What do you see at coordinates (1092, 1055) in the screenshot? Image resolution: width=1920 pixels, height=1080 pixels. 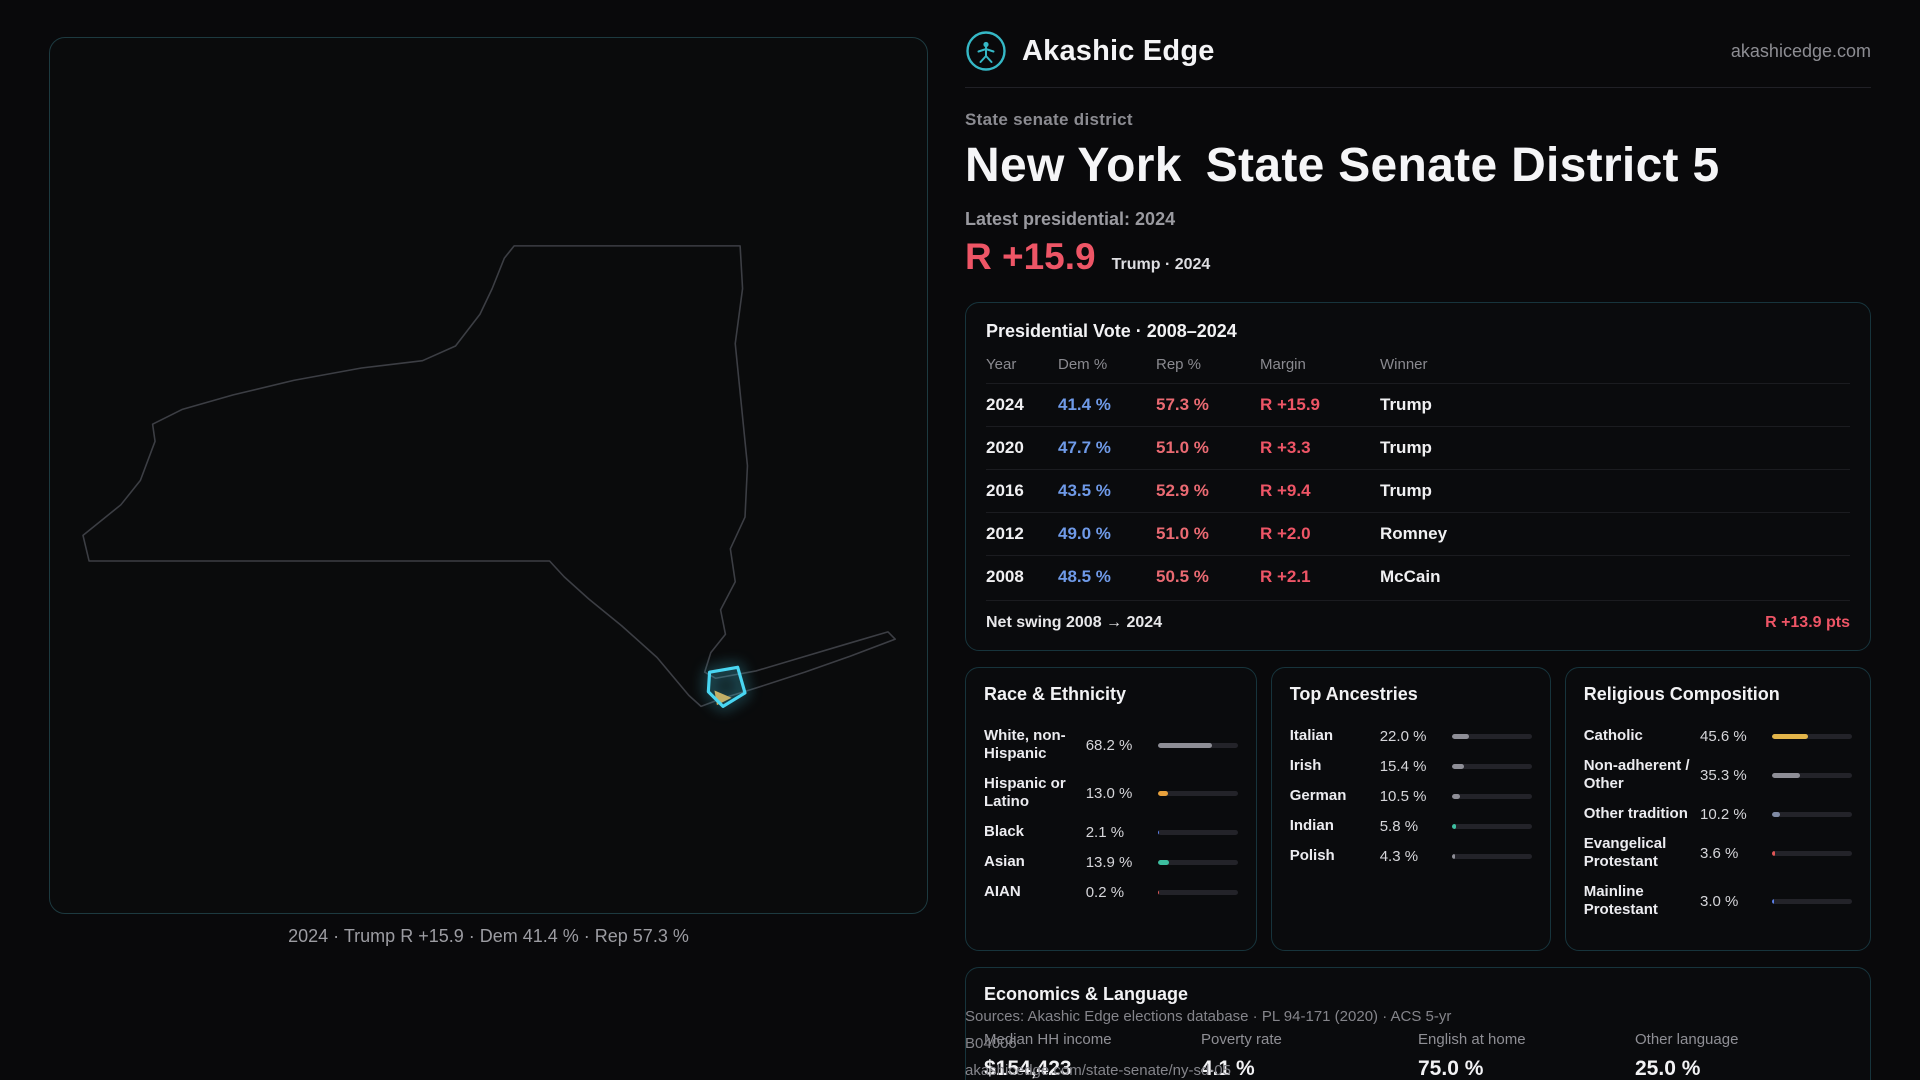 I see `stat-median-income: Median HH income $154,423` at bounding box center [1092, 1055].